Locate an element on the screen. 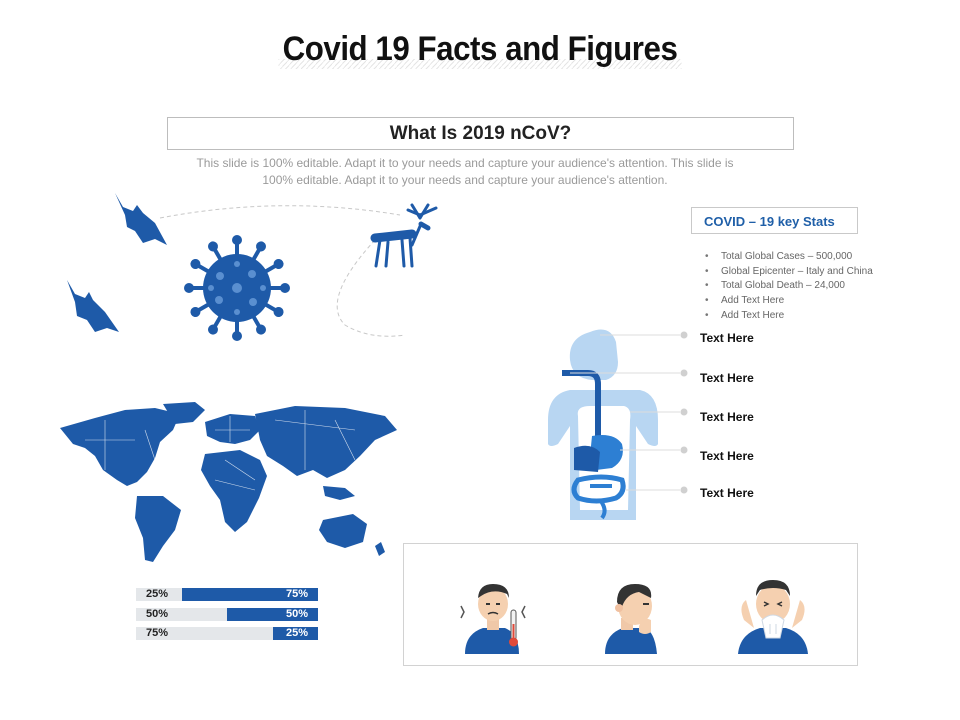  key-stats-item: Total Global Cases – 500,000 is located at coordinates (789, 257).